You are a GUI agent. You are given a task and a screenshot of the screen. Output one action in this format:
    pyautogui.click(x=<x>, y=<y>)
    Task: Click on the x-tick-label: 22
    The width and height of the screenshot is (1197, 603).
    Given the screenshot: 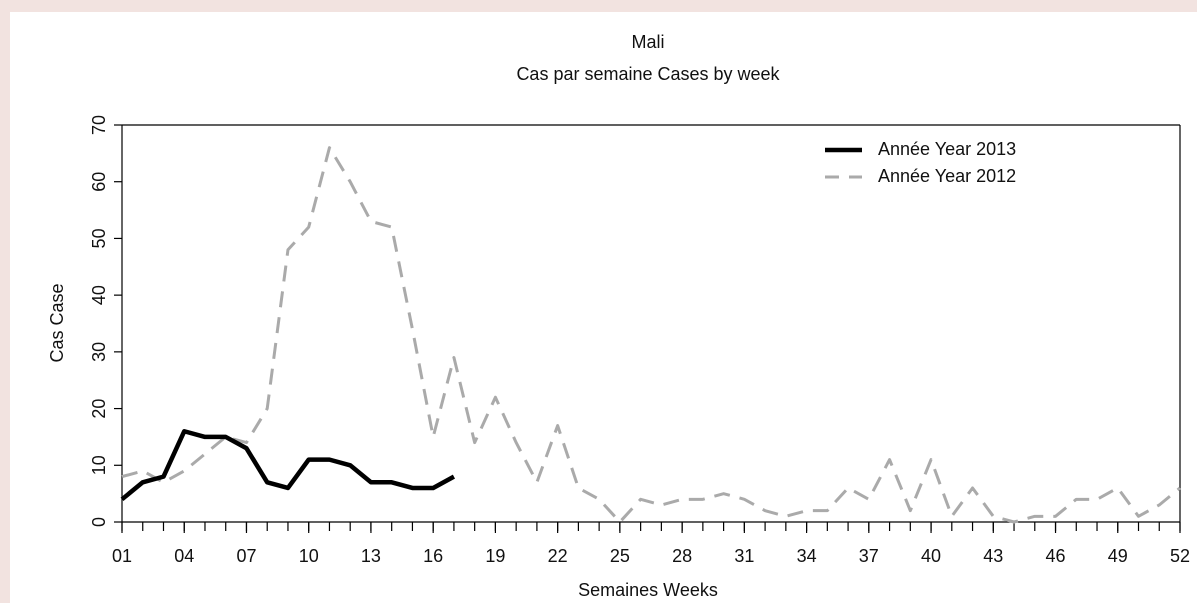 What is the action you would take?
    pyautogui.click(x=558, y=556)
    